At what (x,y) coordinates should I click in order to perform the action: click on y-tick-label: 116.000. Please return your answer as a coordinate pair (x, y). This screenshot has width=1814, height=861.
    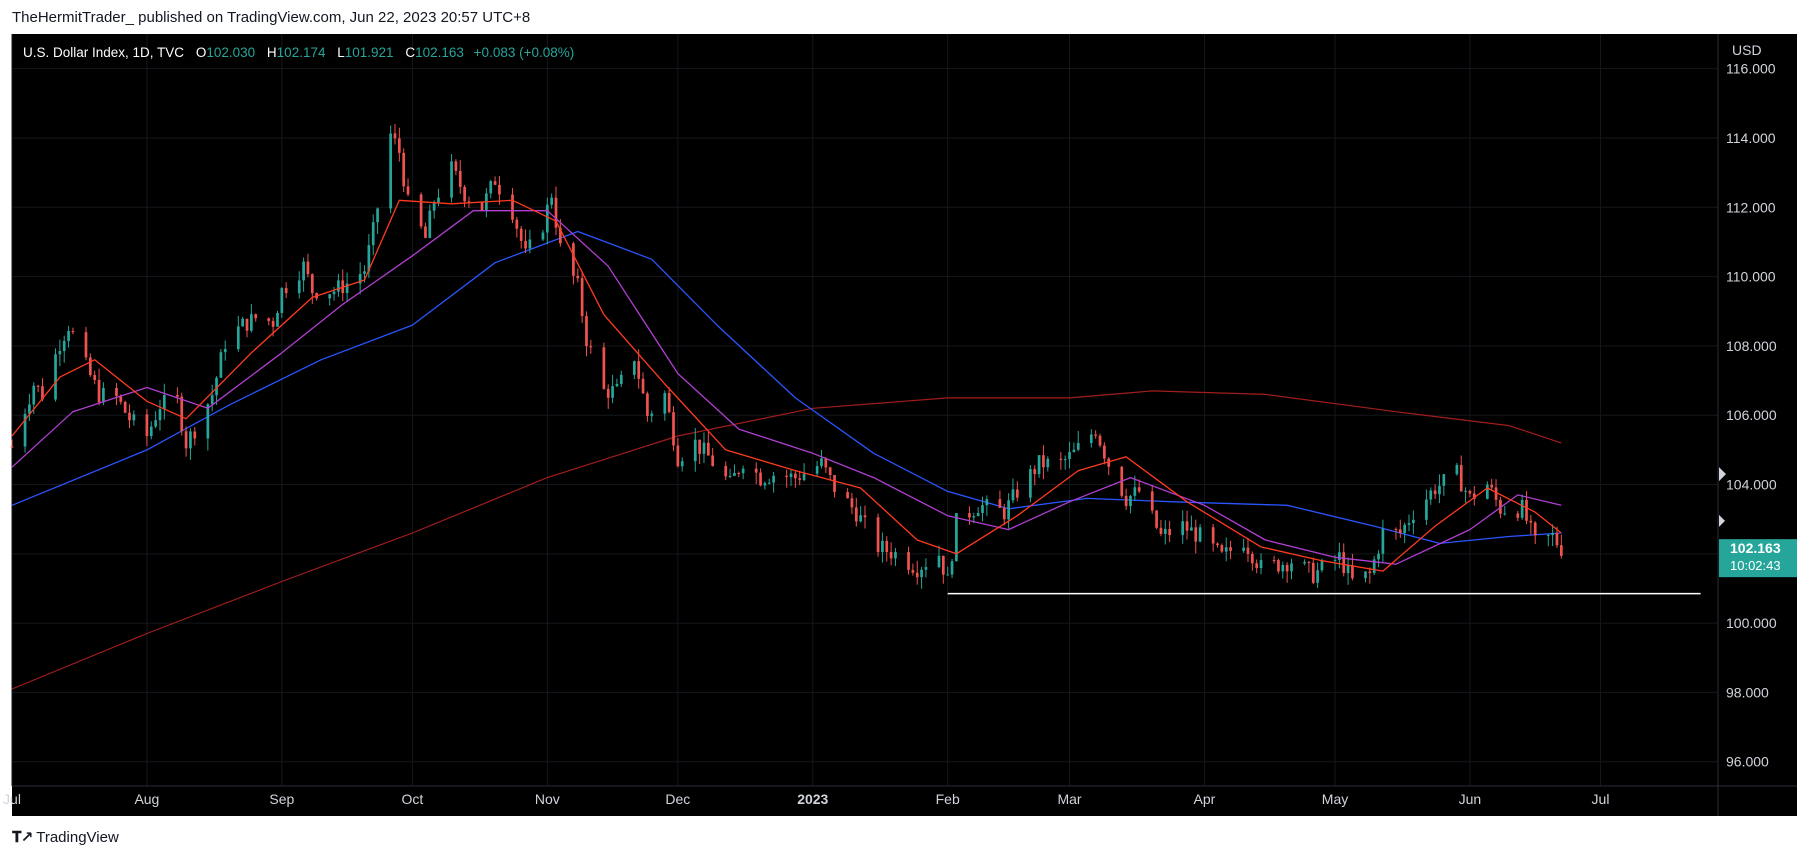
    Looking at the image, I should click on (1751, 69).